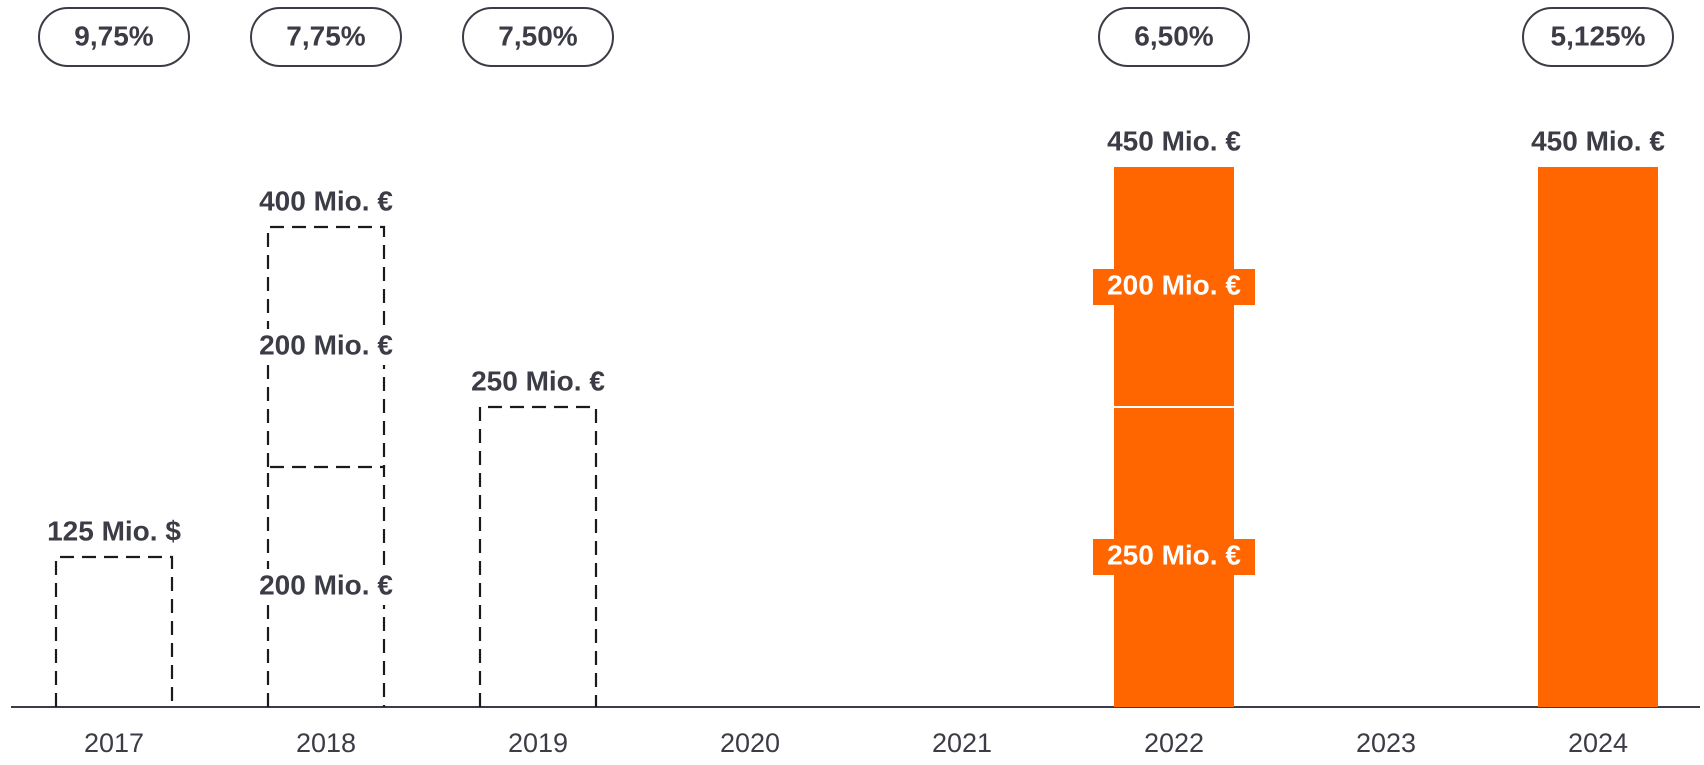  What do you see at coordinates (1174, 554) in the screenshot?
I see `segment-label: 250 Mio. €` at bounding box center [1174, 554].